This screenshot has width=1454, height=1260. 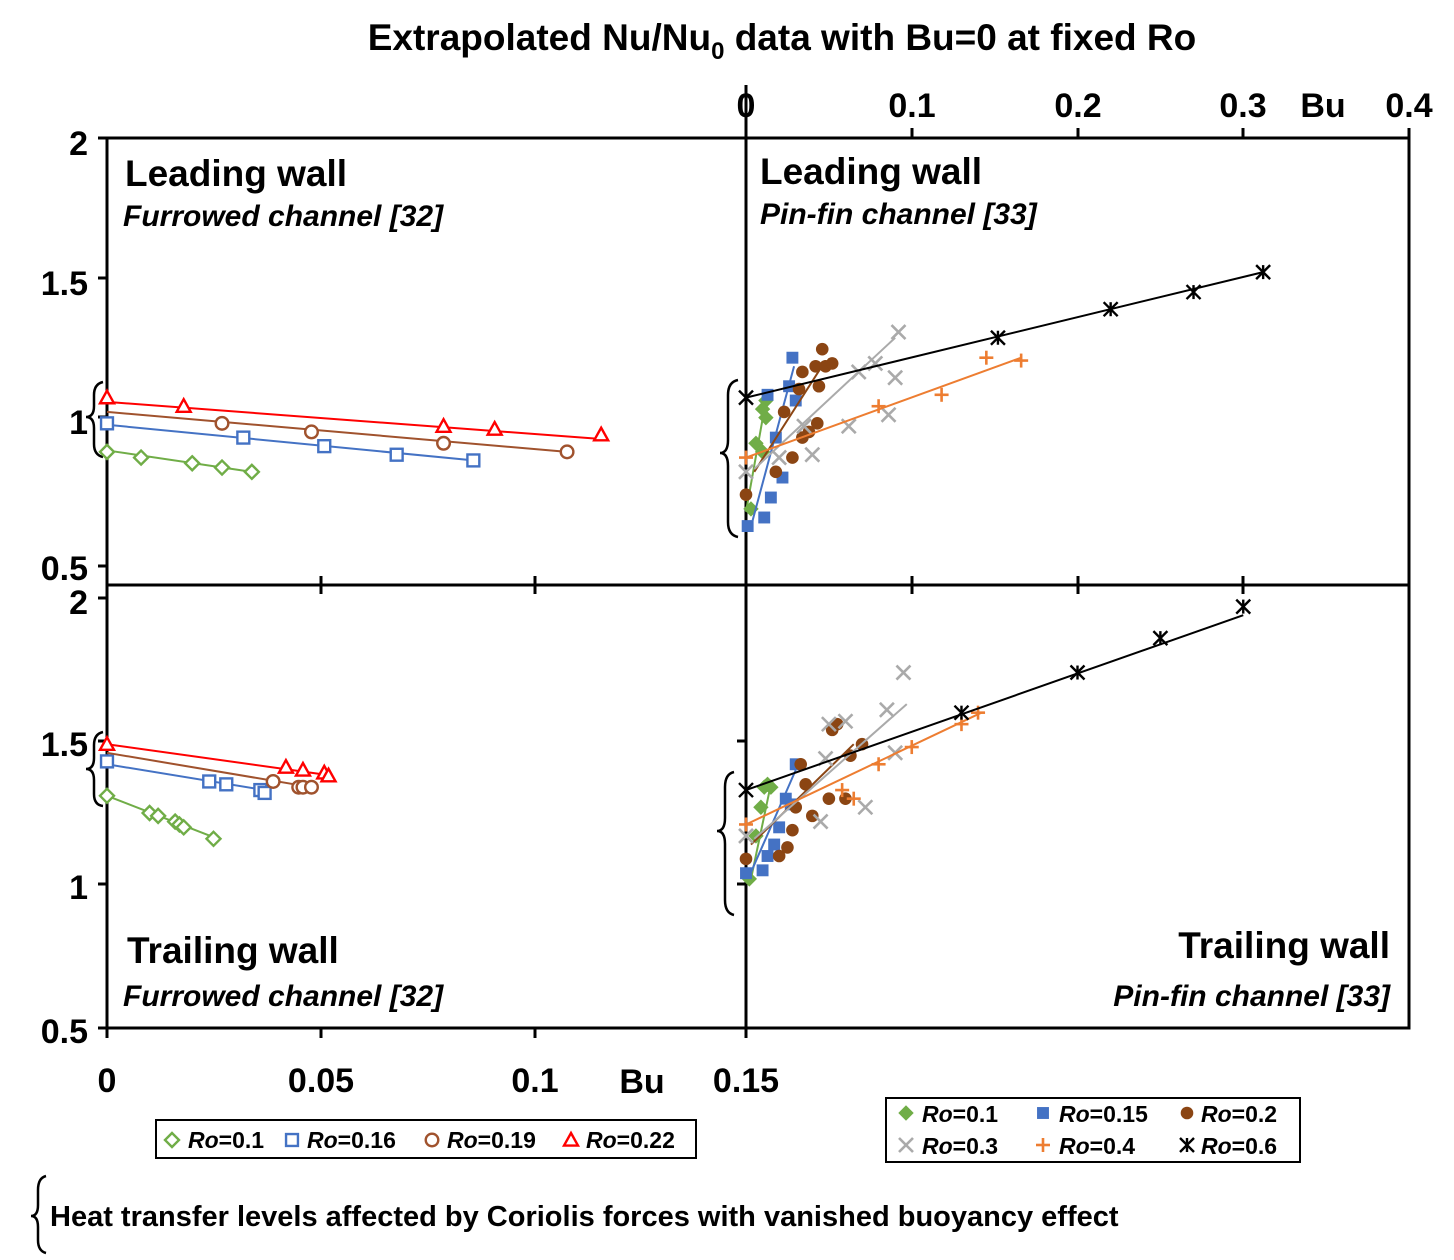 What do you see at coordinates (960, 1146) in the screenshot?
I see `legend-right-label-4: Ro=0.3` at bounding box center [960, 1146].